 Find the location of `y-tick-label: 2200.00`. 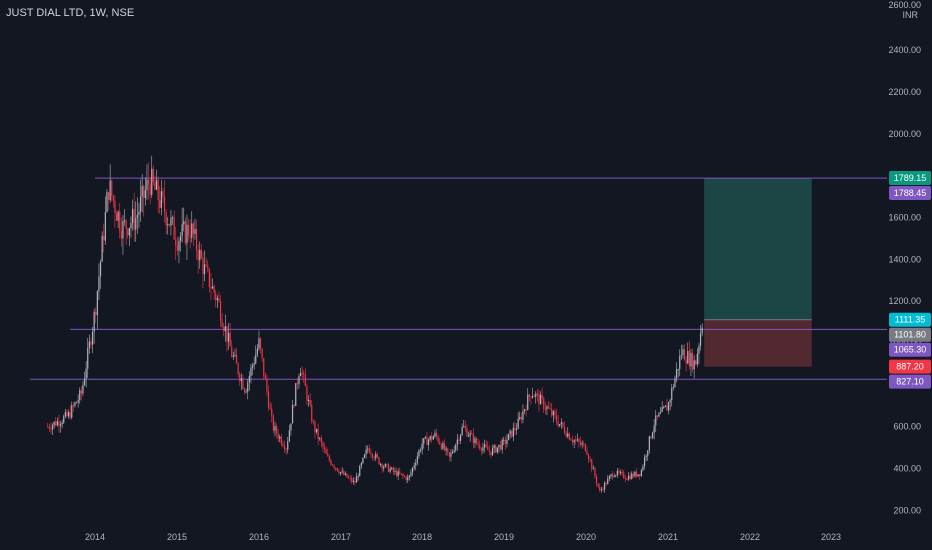

y-tick-label: 2200.00 is located at coordinates (904, 92).